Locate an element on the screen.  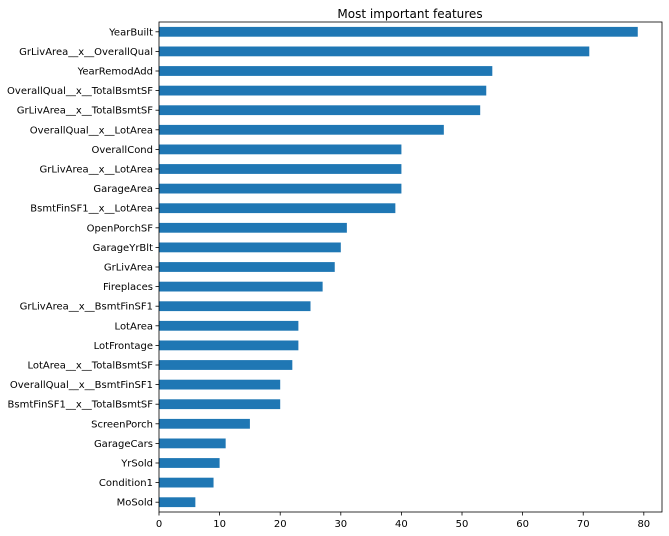
x-tick-label: 30 is located at coordinates (340, 524).